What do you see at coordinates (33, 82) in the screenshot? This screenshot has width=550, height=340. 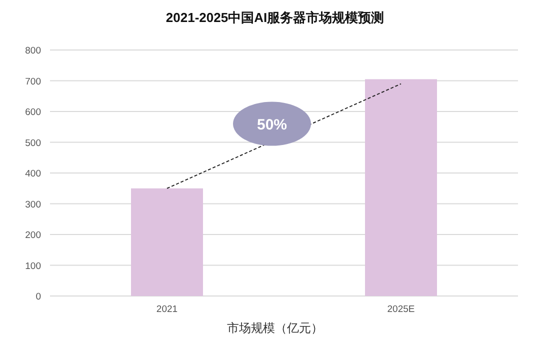 I see `y-tick-label: 700` at bounding box center [33, 82].